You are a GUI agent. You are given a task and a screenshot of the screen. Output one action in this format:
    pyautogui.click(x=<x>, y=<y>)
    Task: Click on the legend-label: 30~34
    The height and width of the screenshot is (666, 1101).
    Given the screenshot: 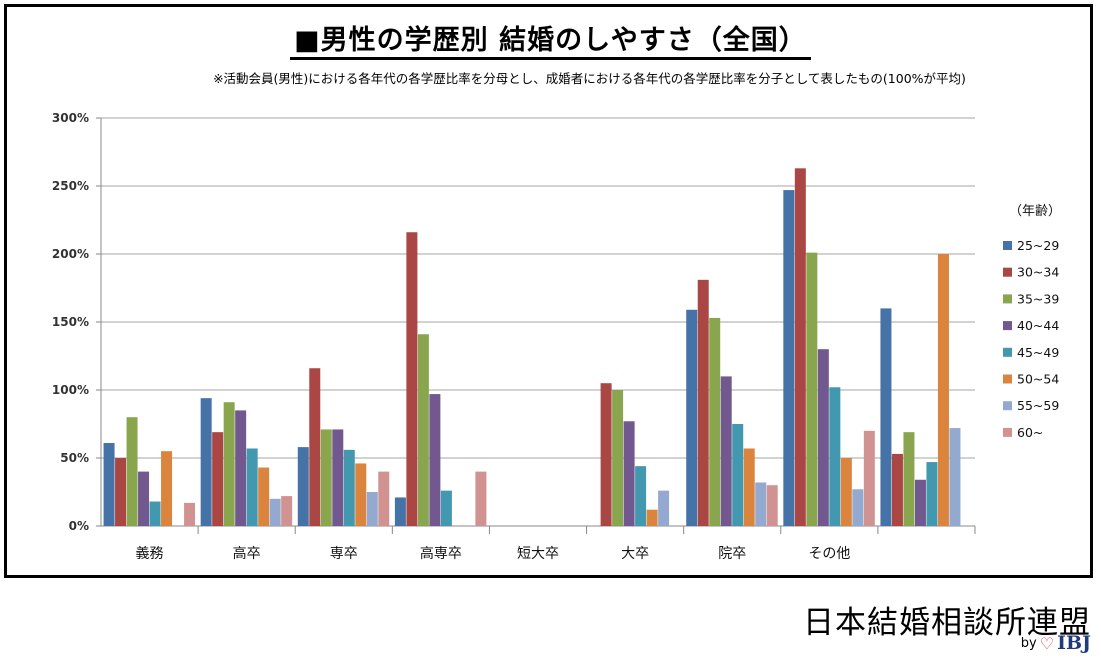 What is the action you would take?
    pyautogui.click(x=1038, y=272)
    